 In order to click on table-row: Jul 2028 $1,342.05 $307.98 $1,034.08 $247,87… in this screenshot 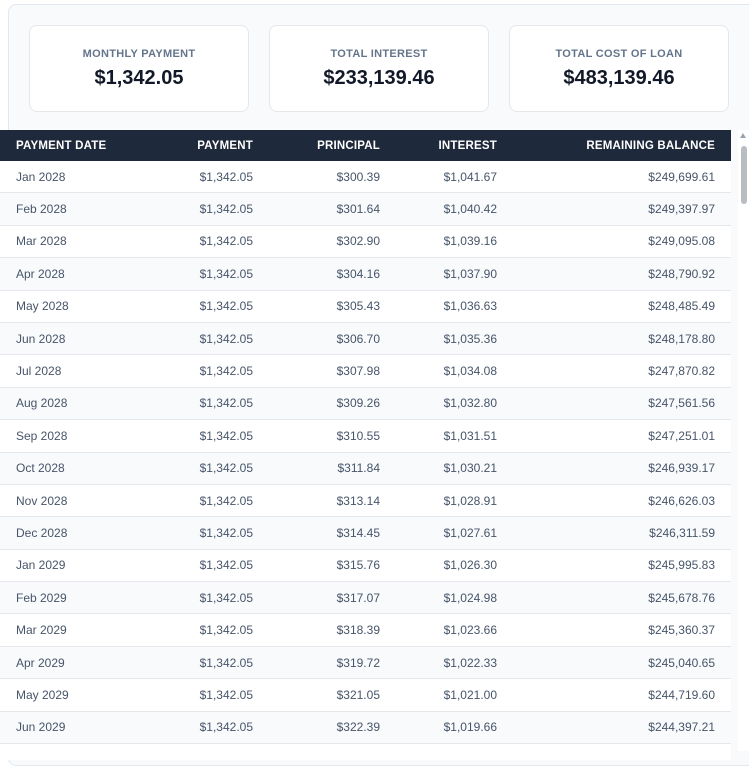, I will do `click(365, 371)`.